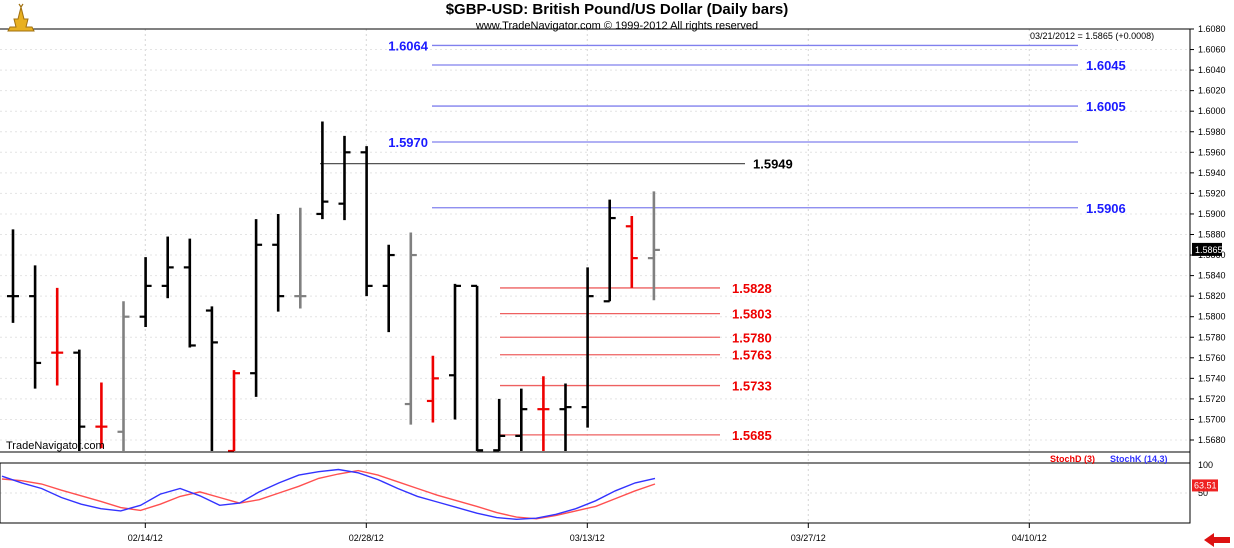 The height and width of the screenshot is (548, 1234). What do you see at coordinates (1212, 296) in the screenshot?
I see `price-tick-label: 1.5820` at bounding box center [1212, 296].